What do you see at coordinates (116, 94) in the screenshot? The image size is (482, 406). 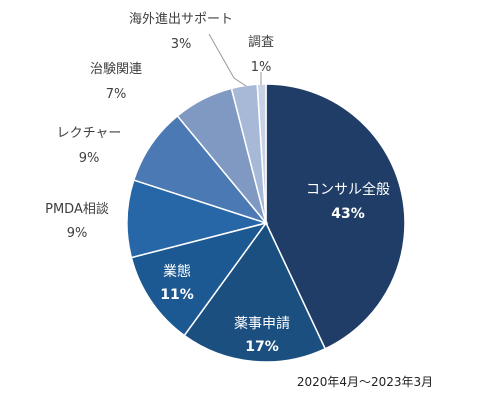 I see `slice-percent-label: 7%` at bounding box center [116, 94].